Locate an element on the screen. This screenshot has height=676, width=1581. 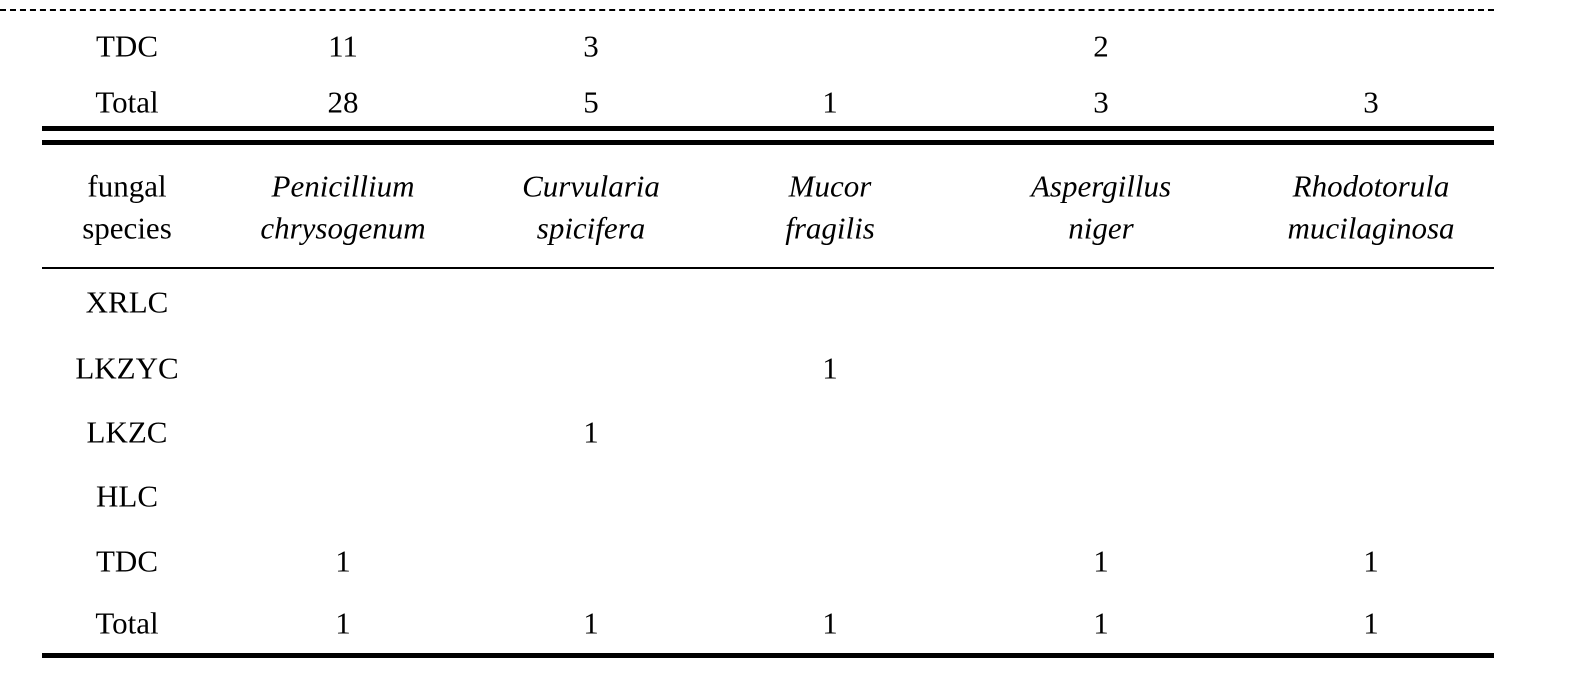
column-header: fungal is located at coordinates (127, 186).